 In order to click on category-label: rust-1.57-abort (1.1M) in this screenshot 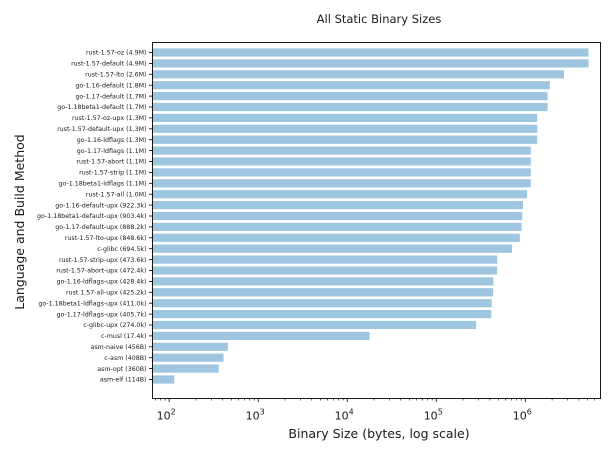, I will do `click(111, 162)`.